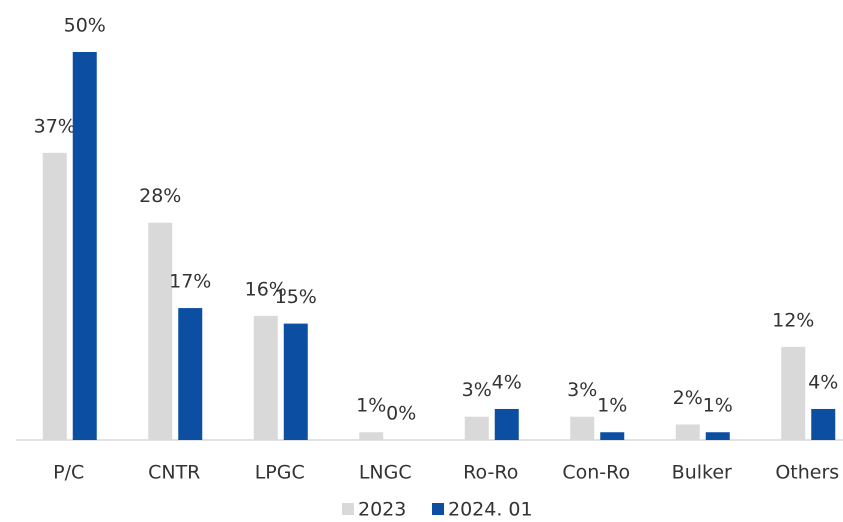  Describe the element at coordinates (702, 473) in the screenshot. I see `x-tick-label: Bulker` at that location.